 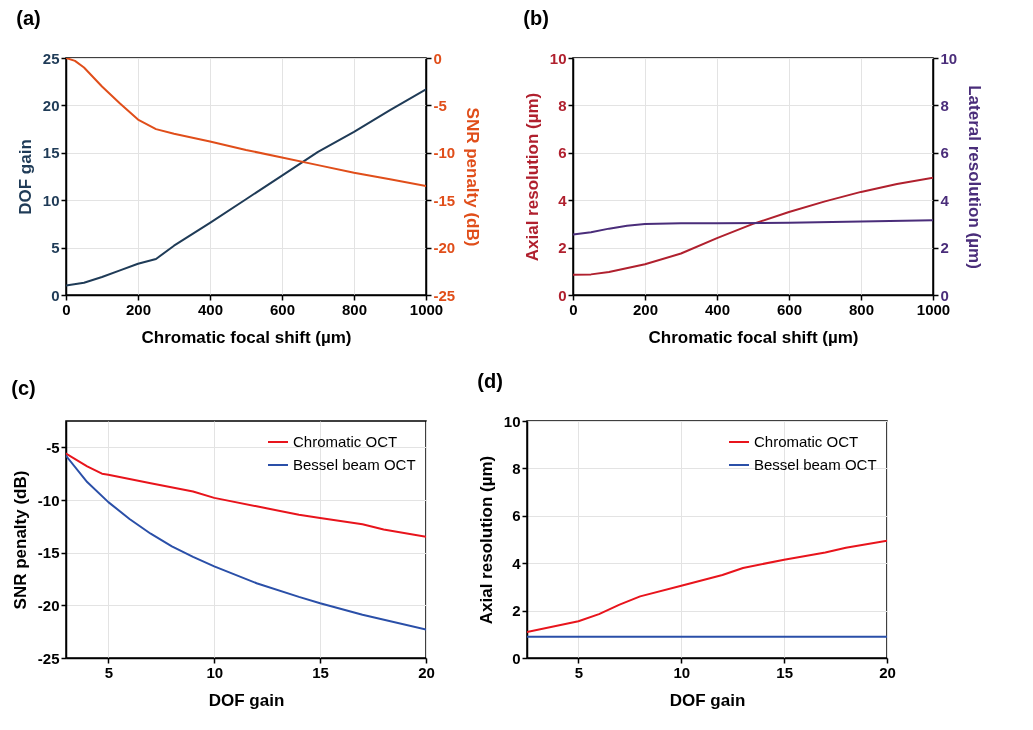 What do you see at coordinates (55, 248) in the screenshot?
I see `y-tick-label: 5` at bounding box center [55, 248].